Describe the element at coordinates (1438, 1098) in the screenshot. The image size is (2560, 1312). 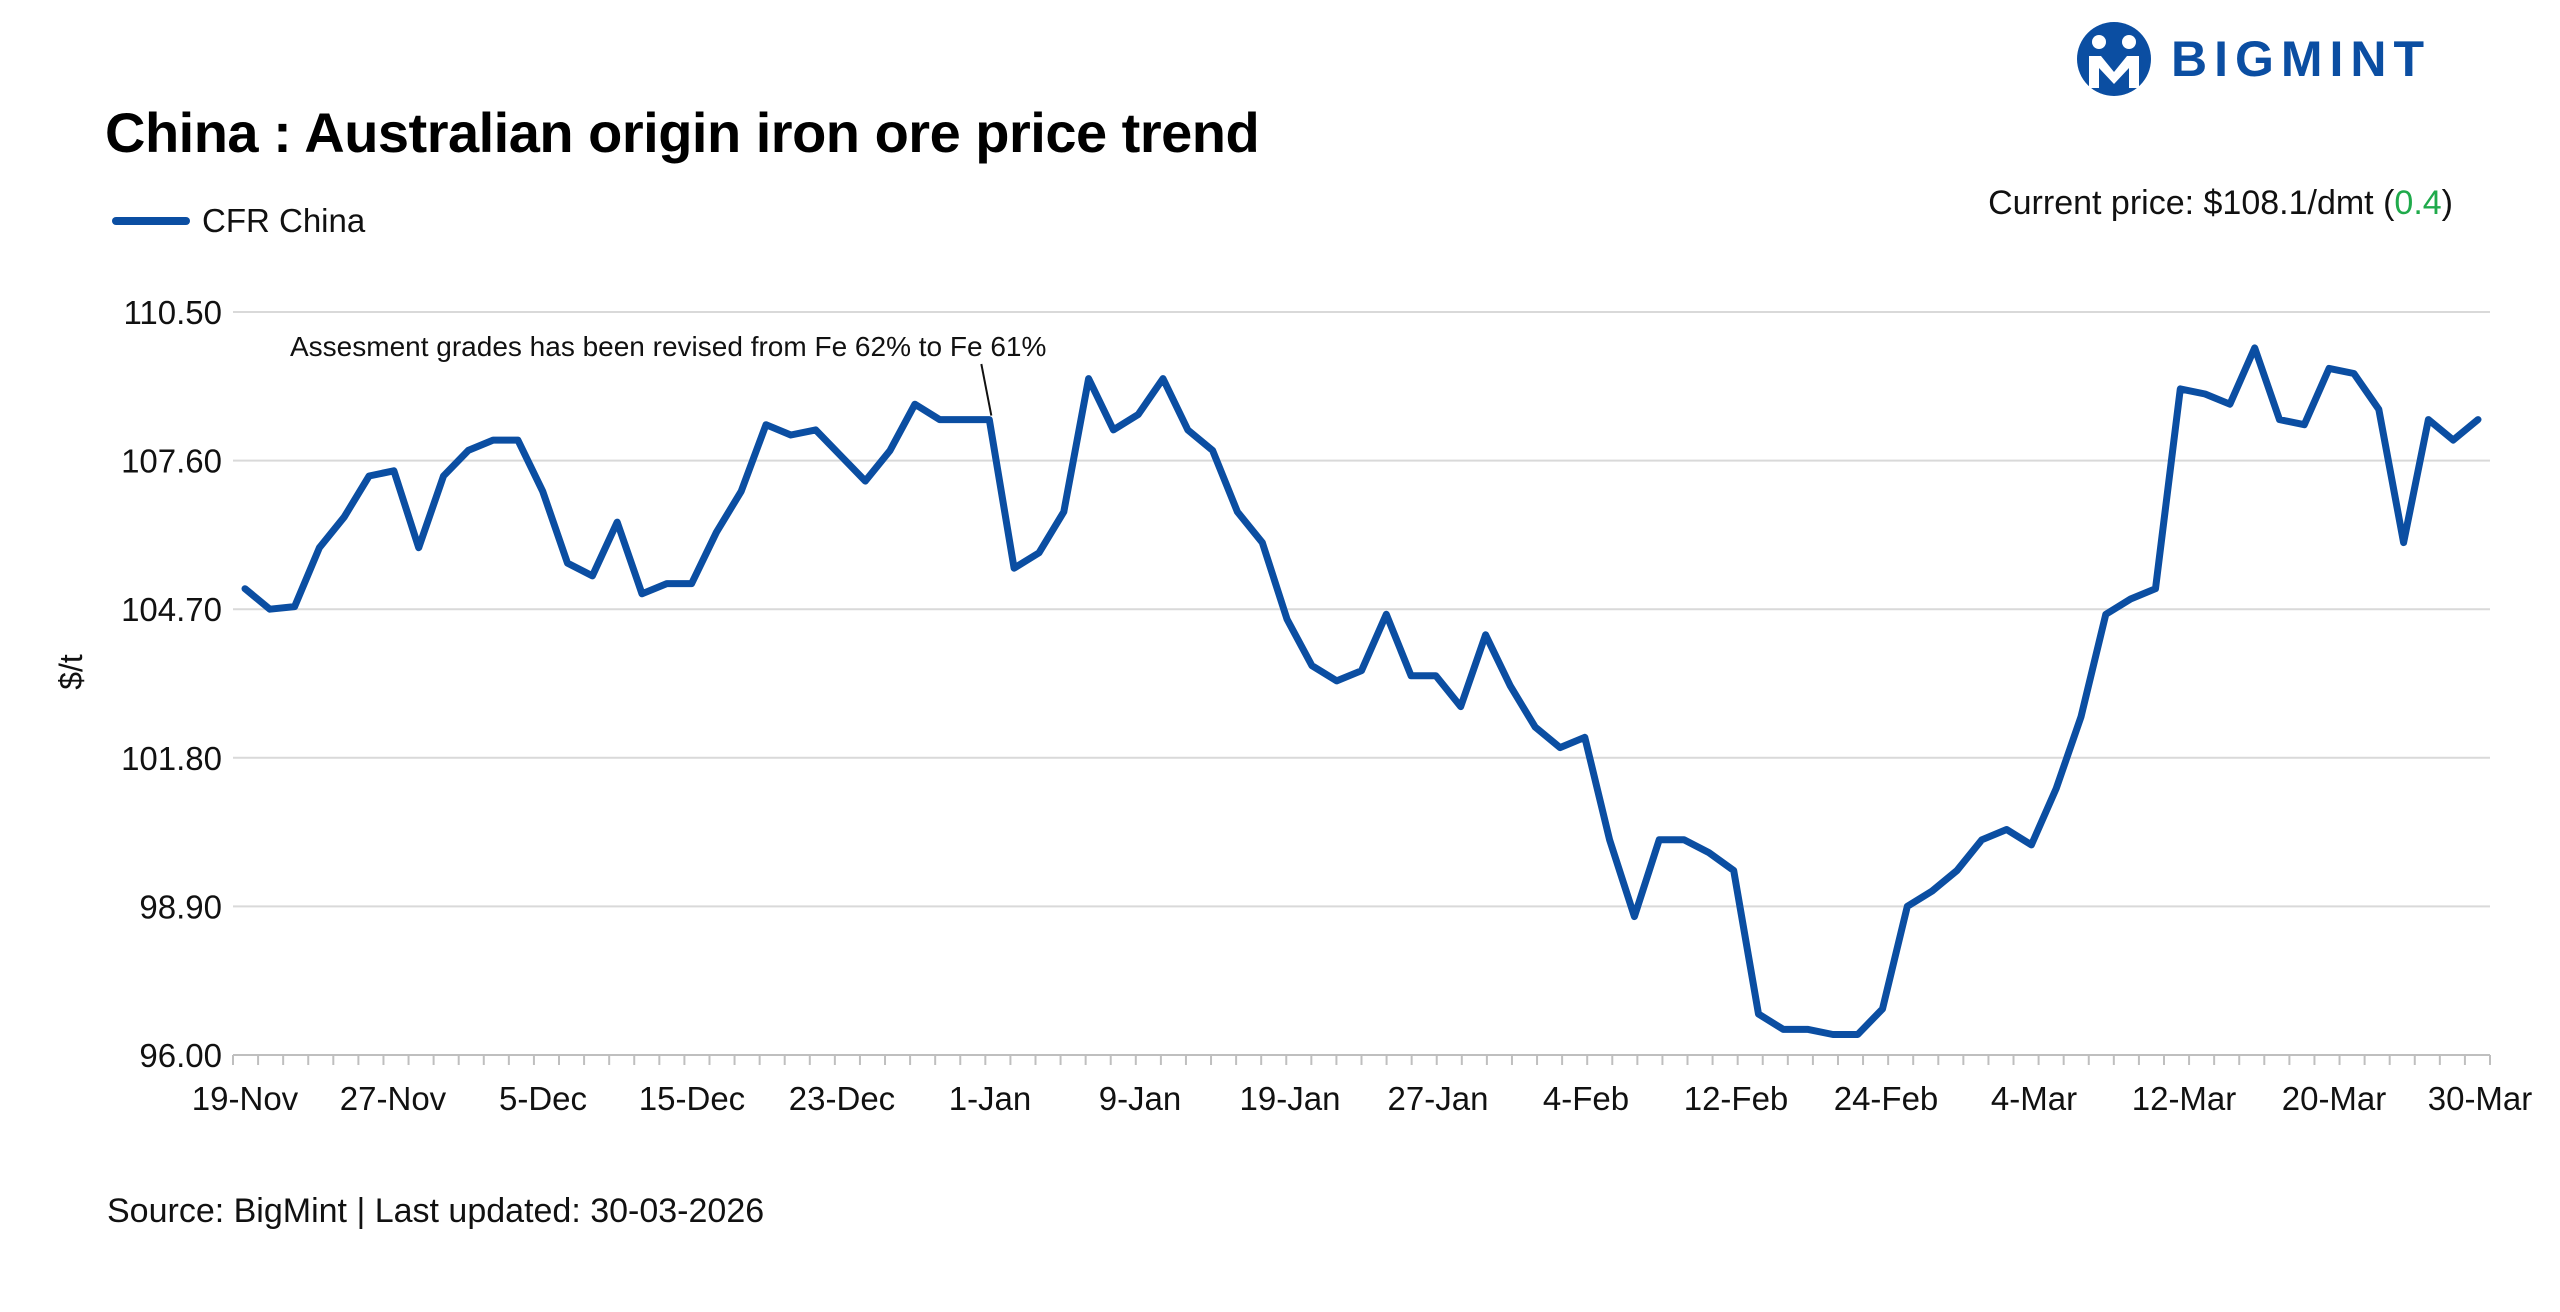
I see `x-tick-label: 27-Jan` at that location.